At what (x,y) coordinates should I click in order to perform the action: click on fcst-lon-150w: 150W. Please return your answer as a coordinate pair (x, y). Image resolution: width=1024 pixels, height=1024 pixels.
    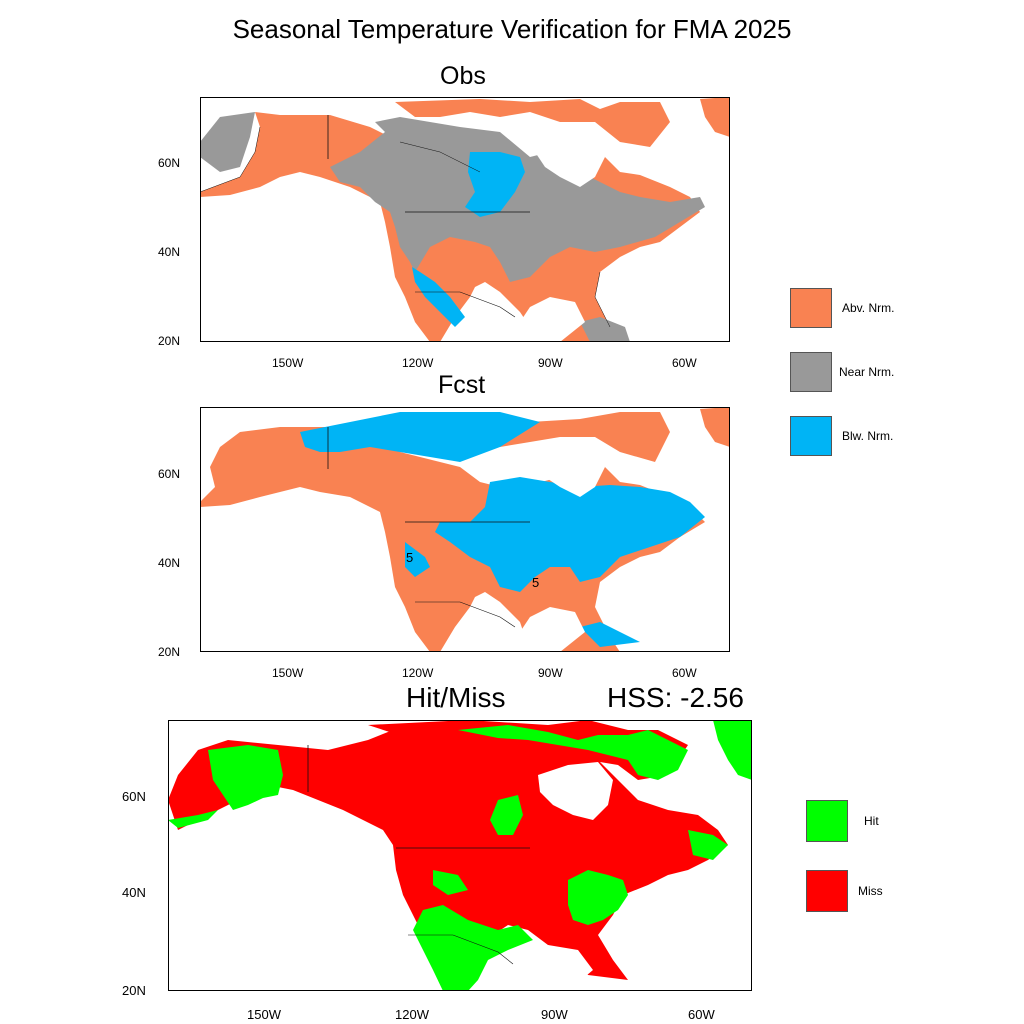
    Looking at the image, I should click on (288, 673).